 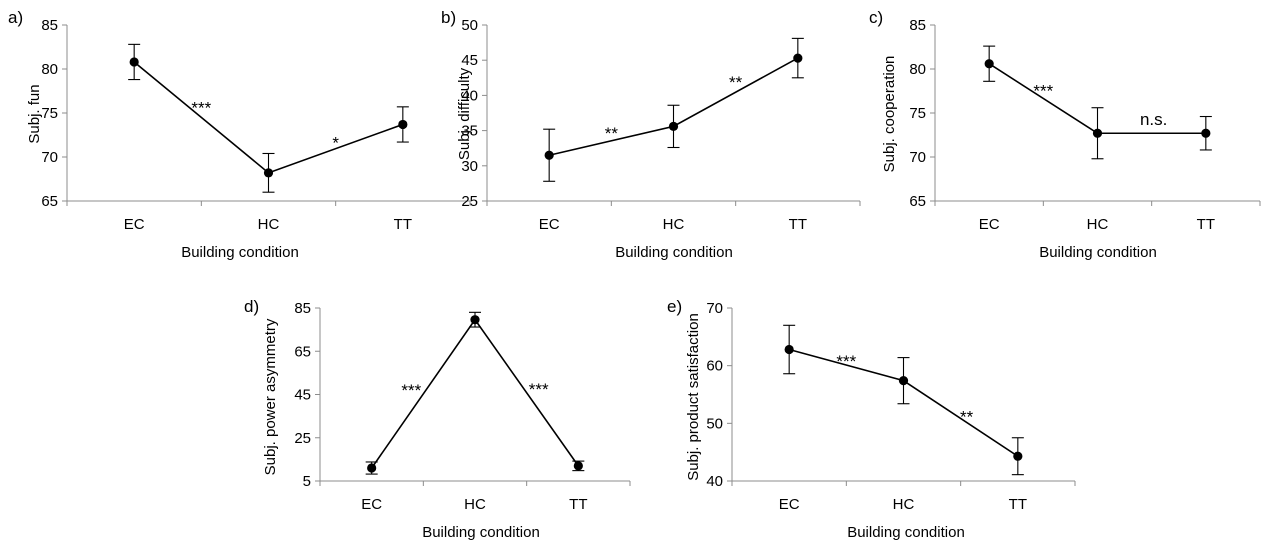 I want to click on significance-label: n.s., so click(x=1153, y=119).